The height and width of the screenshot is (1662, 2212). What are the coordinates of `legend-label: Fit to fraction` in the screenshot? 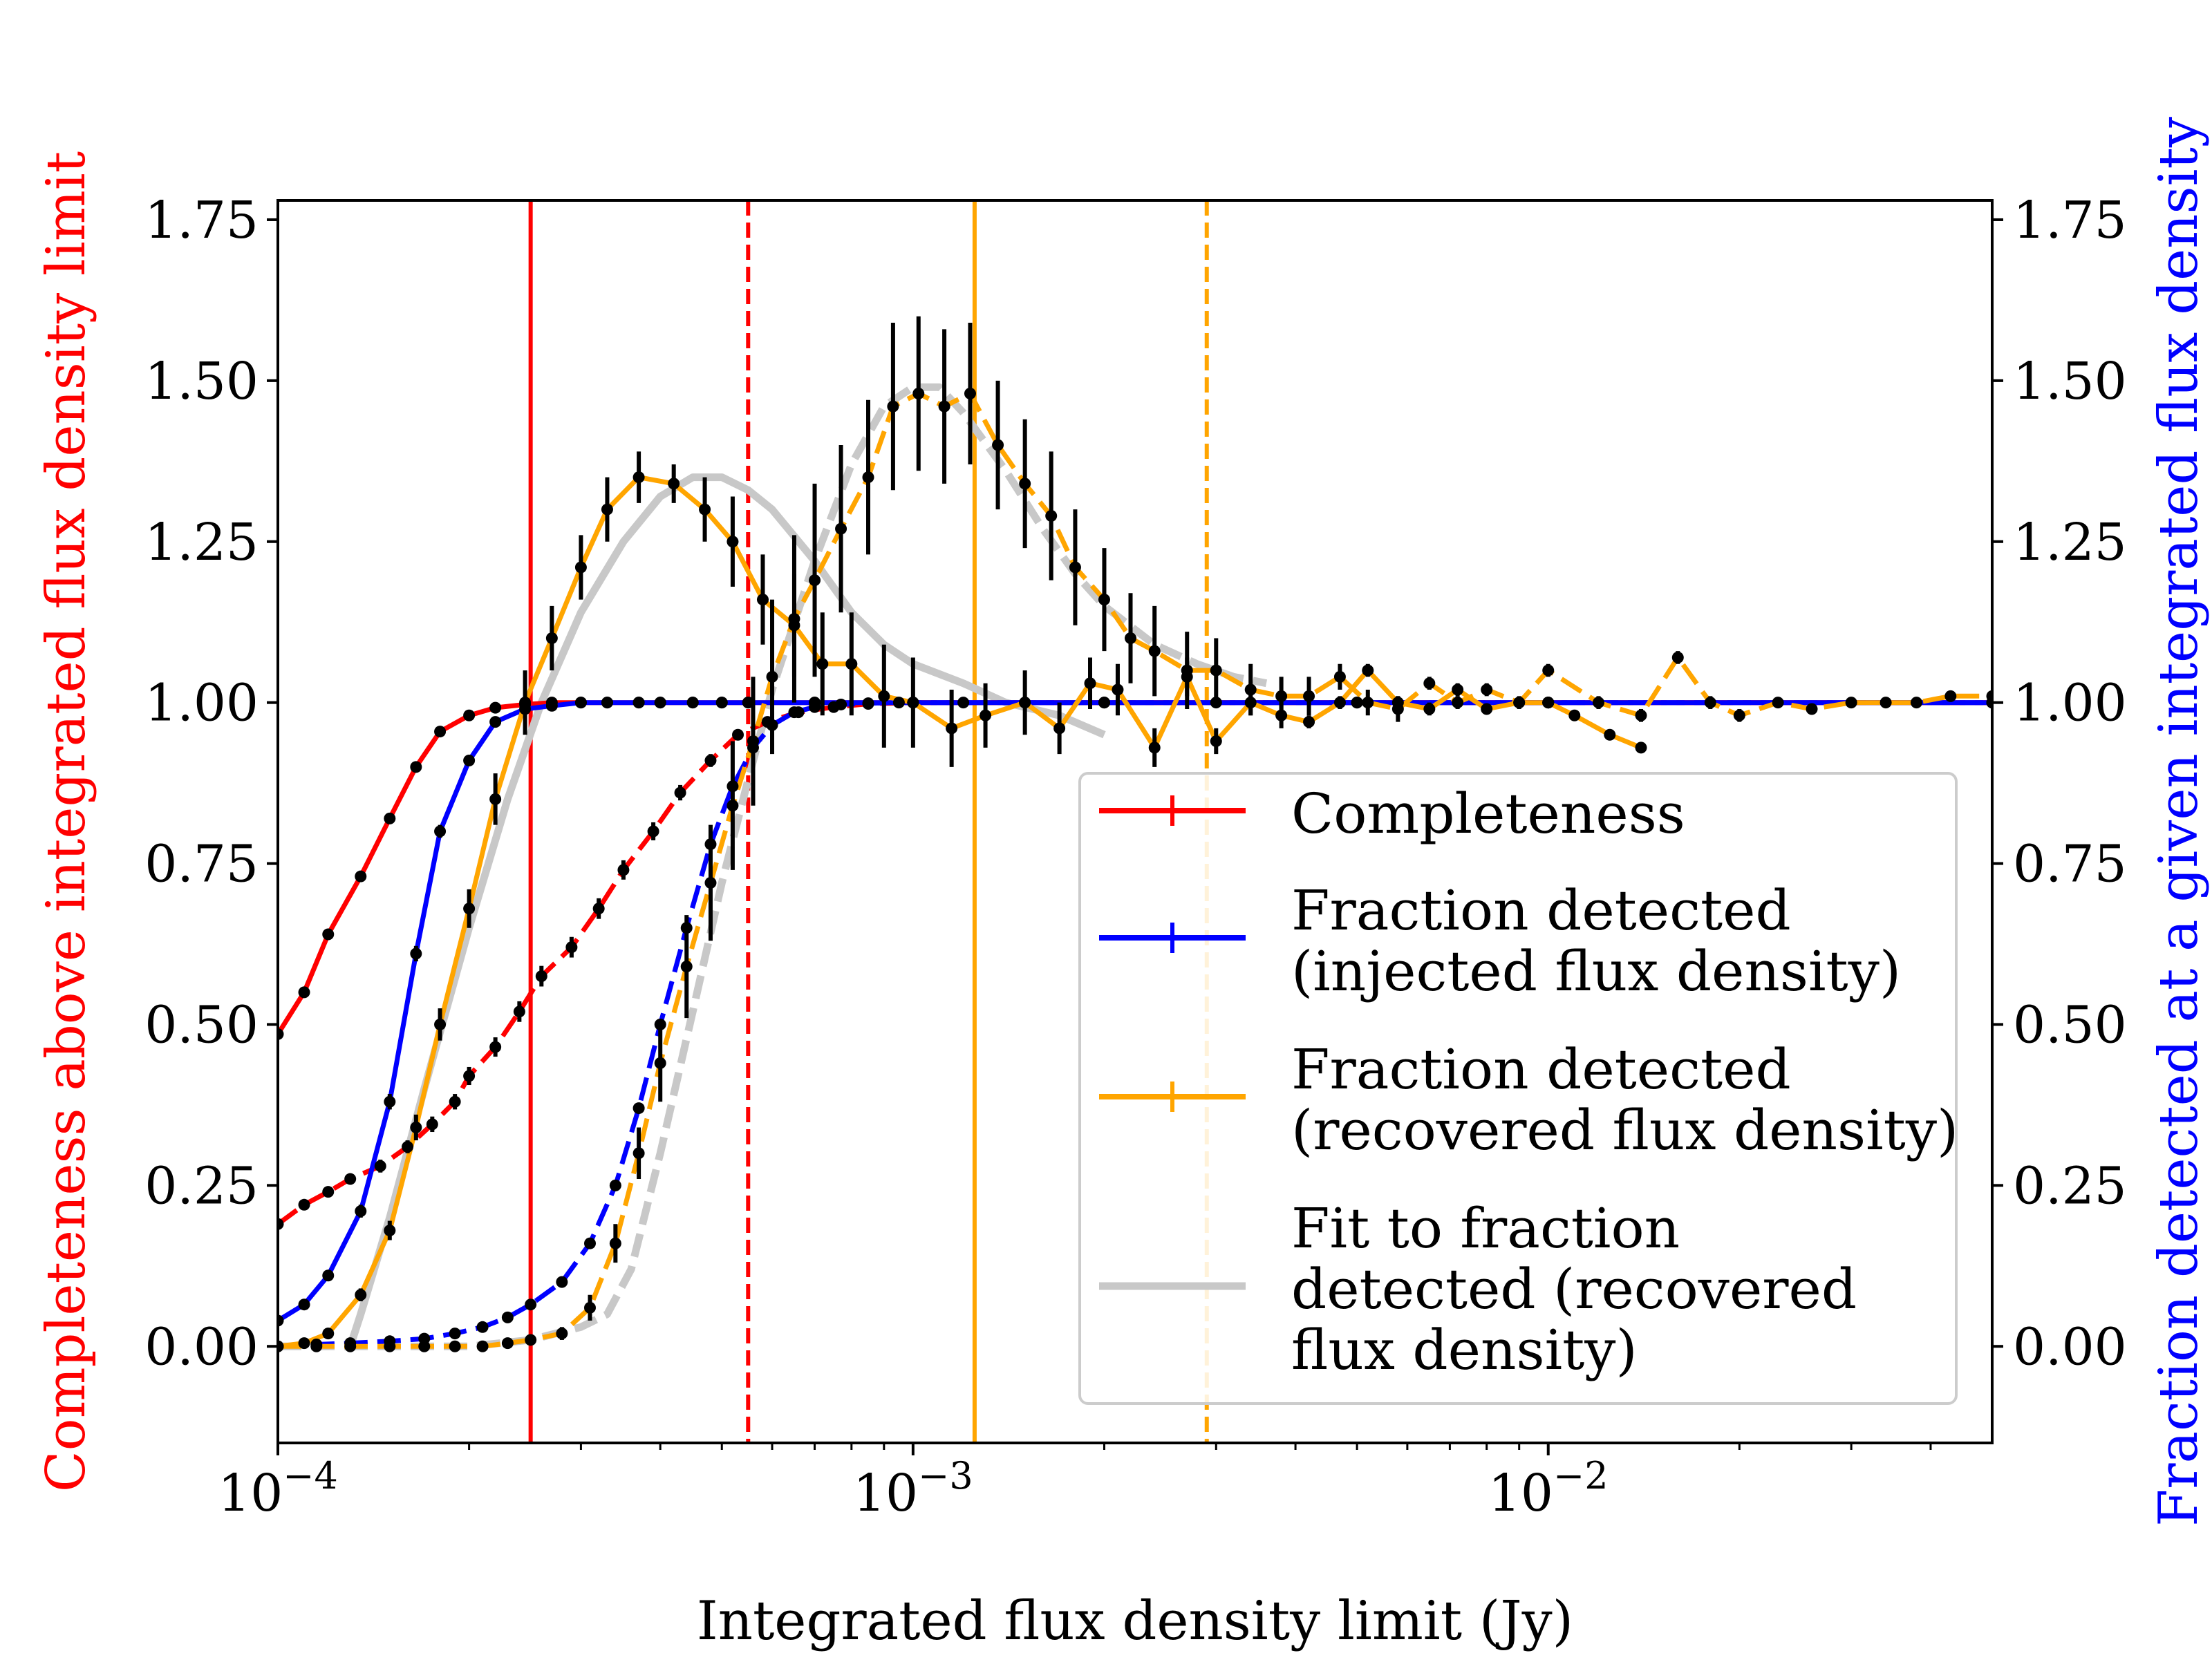 It's located at (1485, 1228).